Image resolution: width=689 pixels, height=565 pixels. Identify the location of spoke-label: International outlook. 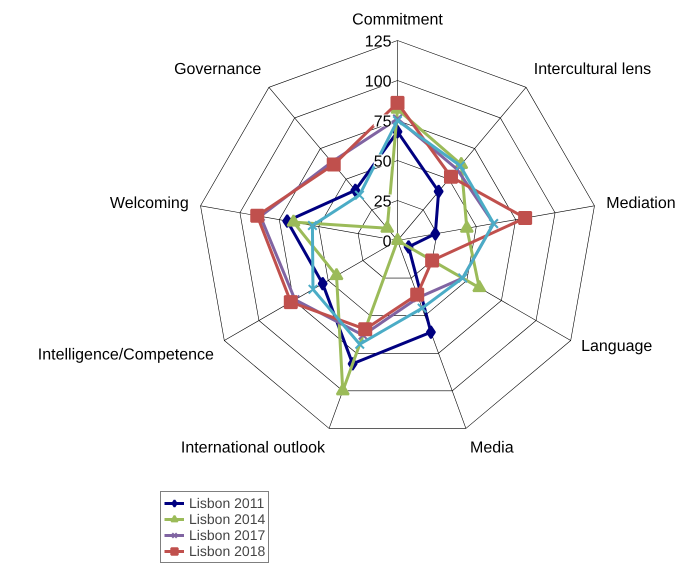
(253, 448).